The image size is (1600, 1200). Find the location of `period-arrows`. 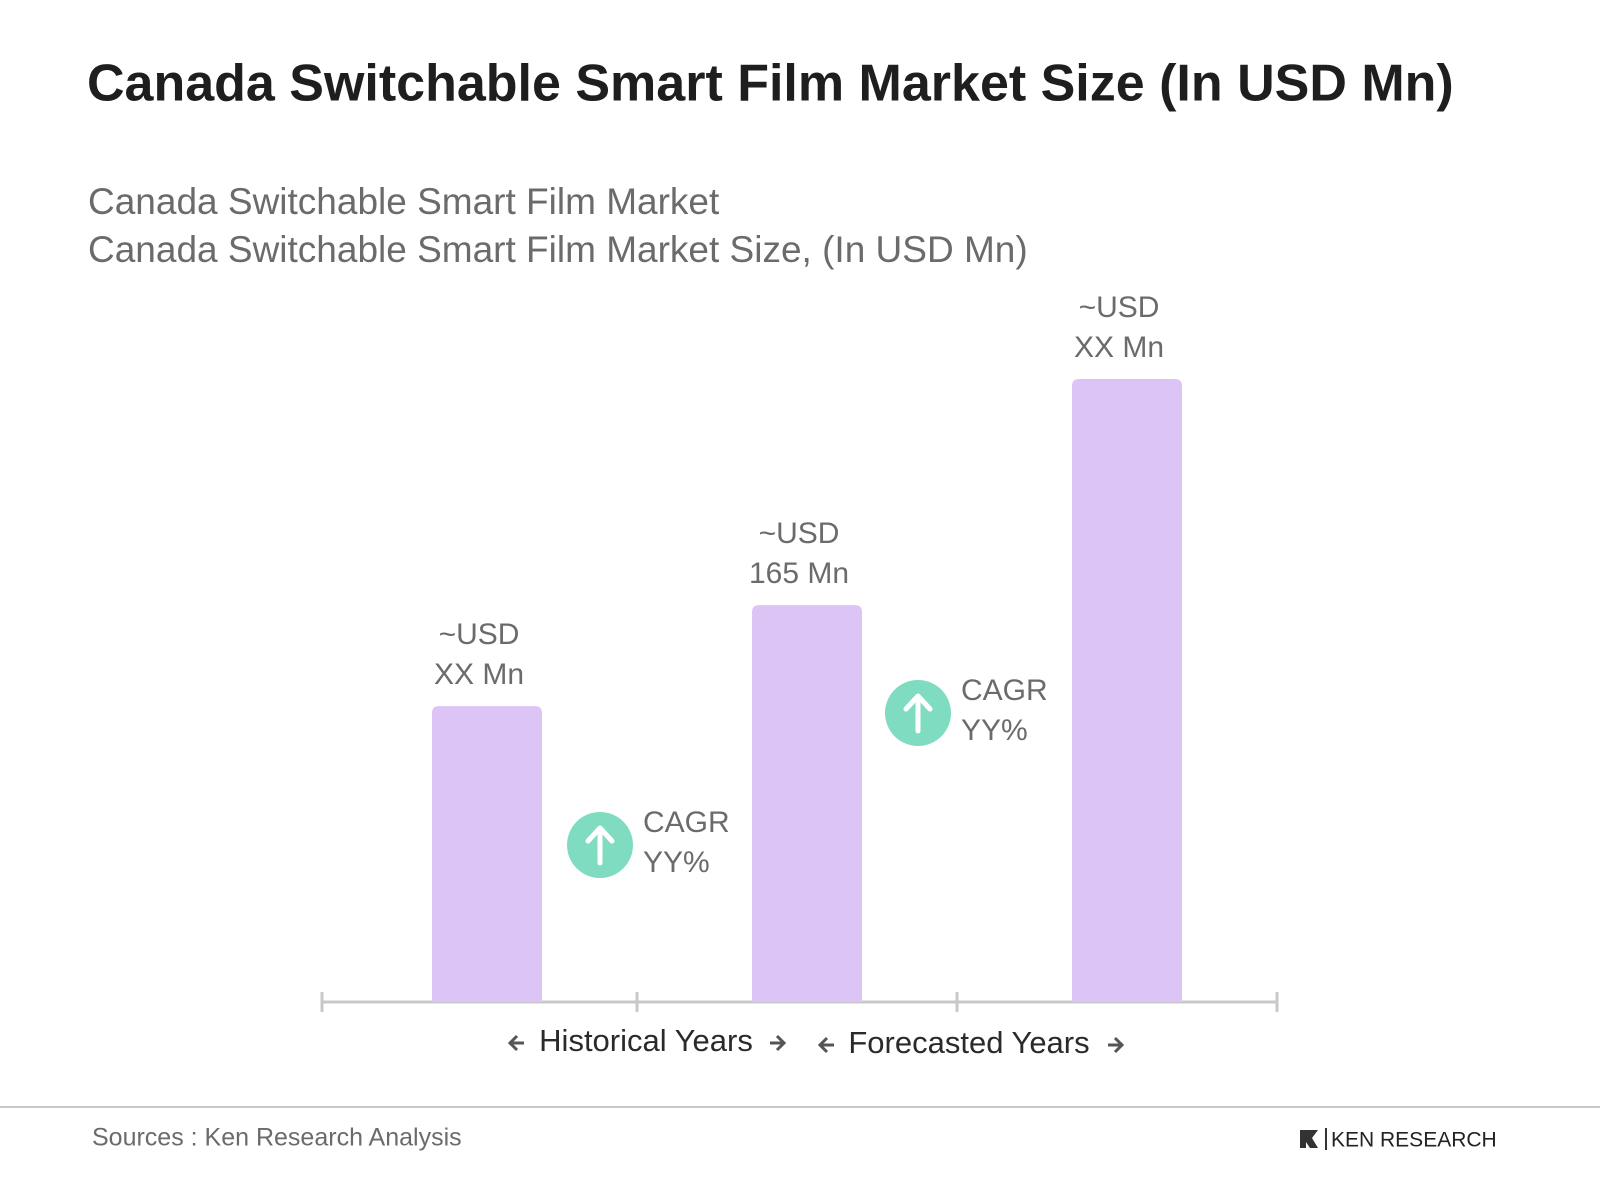

period-arrows is located at coordinates (816, 1044).